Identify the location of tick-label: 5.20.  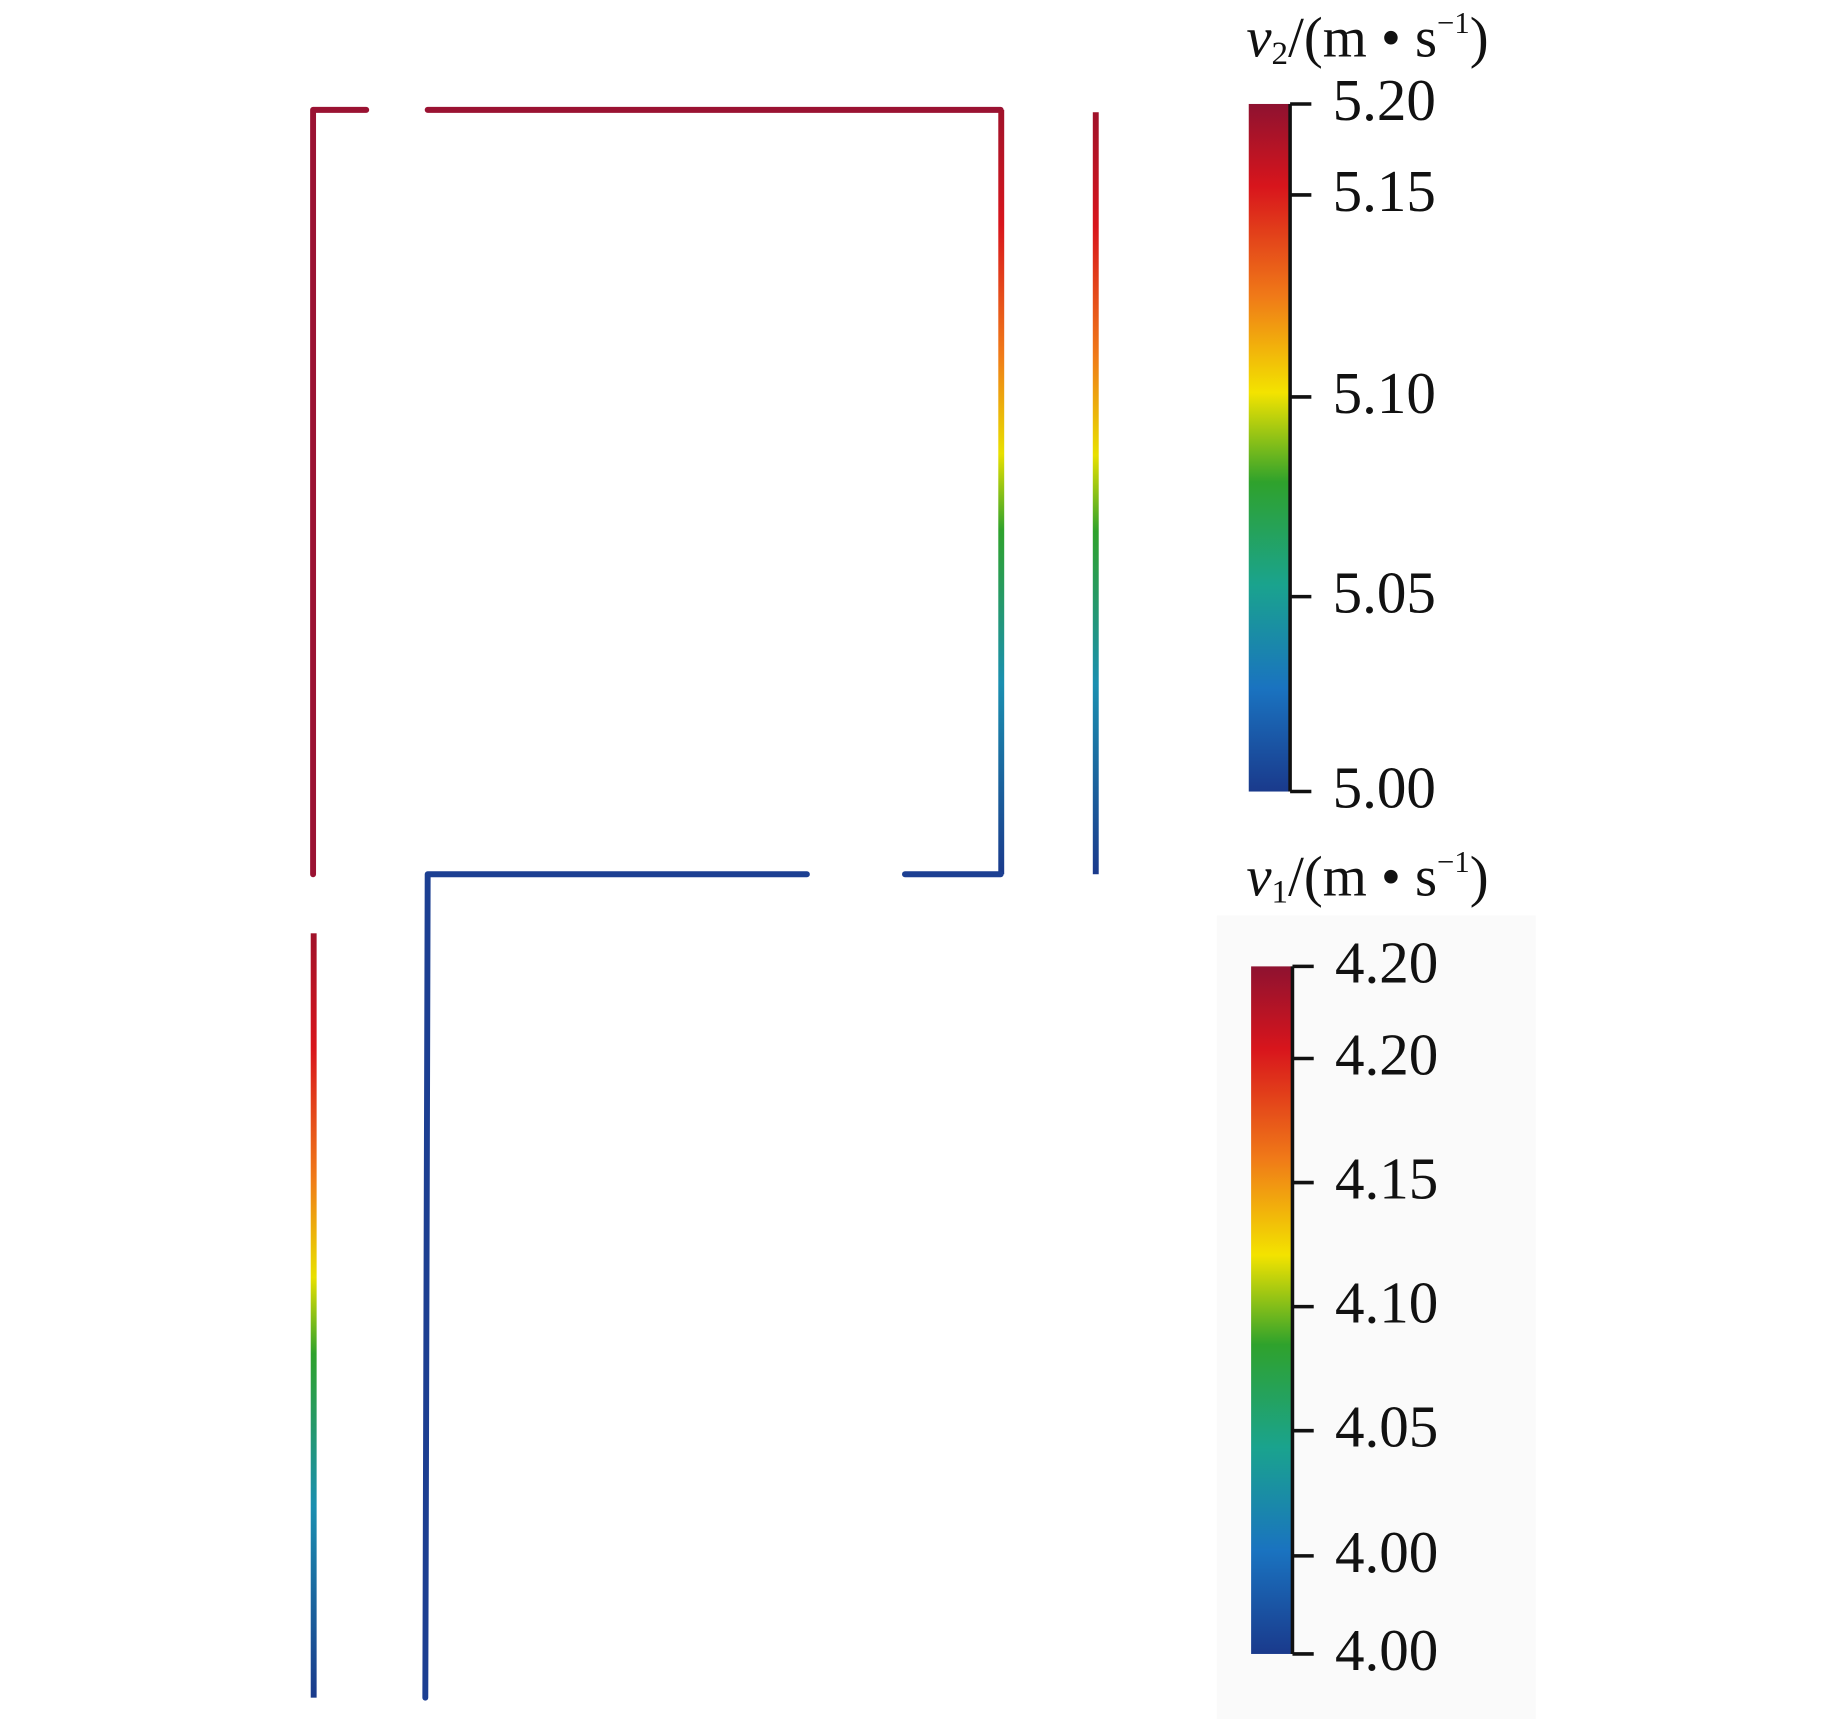
(1384, 100).